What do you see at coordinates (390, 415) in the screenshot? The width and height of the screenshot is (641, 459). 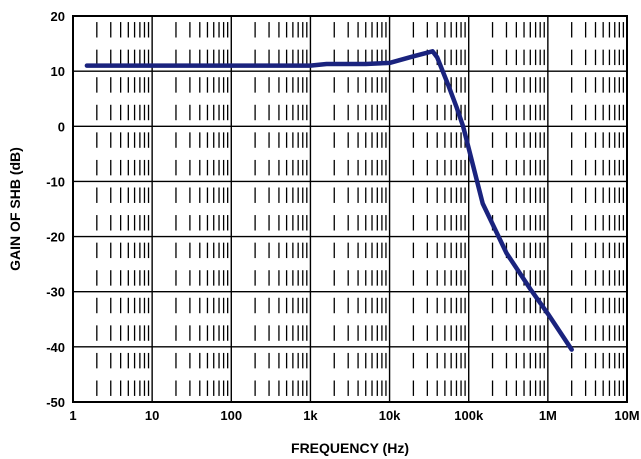 I see `x-tick-label: 10k` at bounding box center [390, 415].